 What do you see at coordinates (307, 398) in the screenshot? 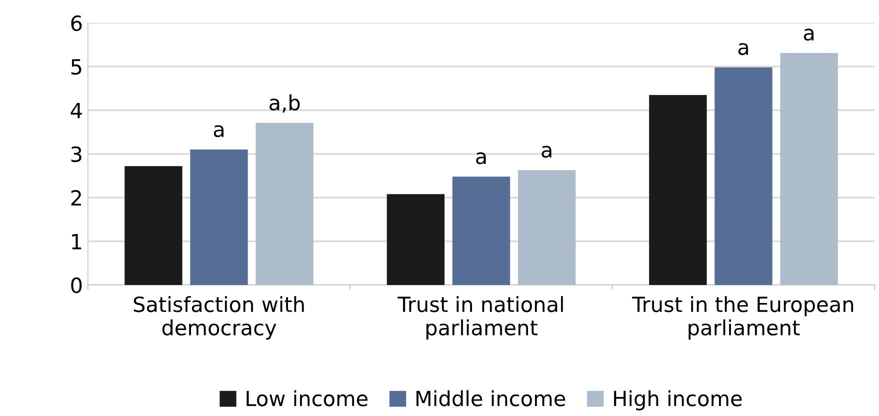
I see `legend-label: Low income` at bounding box center [307, 398].